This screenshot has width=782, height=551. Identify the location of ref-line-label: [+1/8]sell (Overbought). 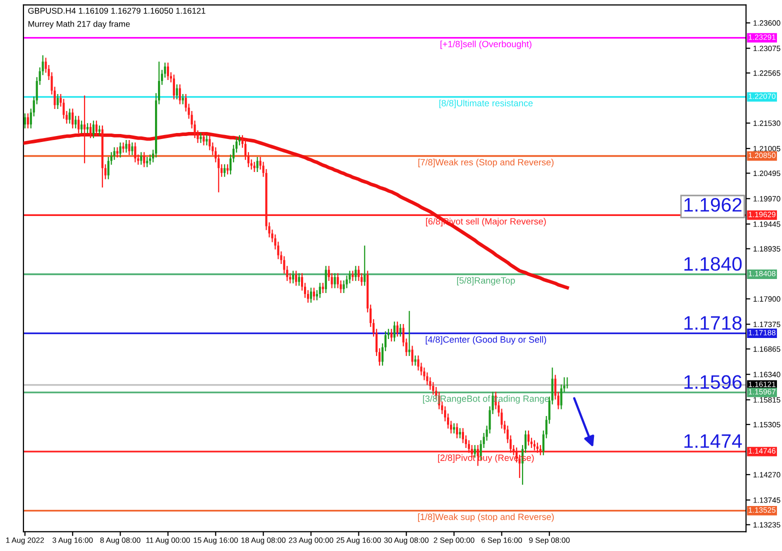
(486, 45).